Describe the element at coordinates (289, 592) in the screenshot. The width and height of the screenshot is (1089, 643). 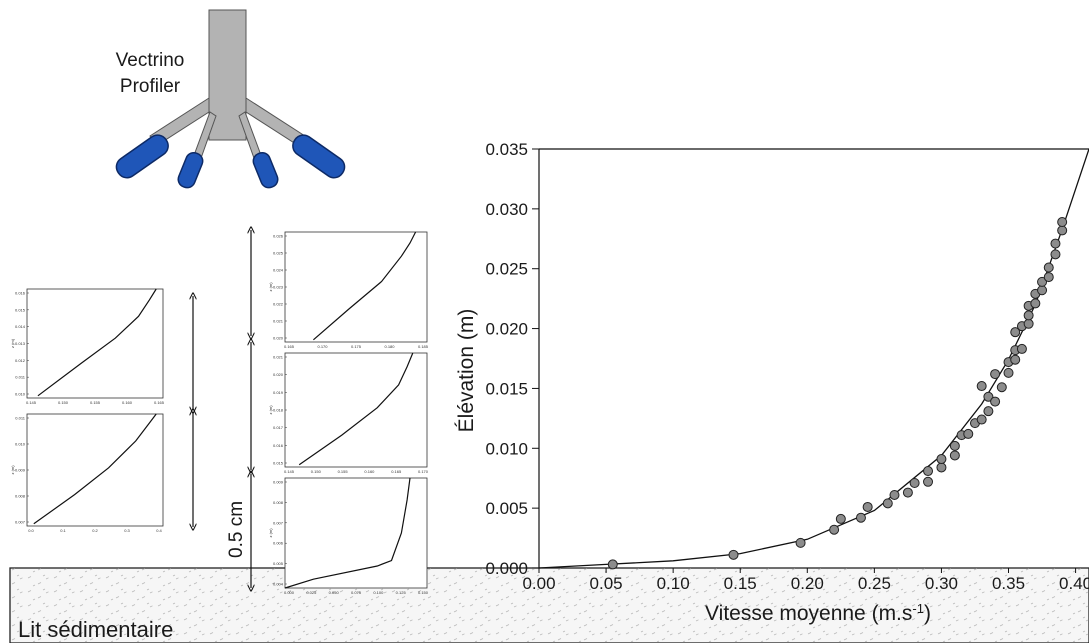
I see `mini-x-tick-label: 0.000` at that location.